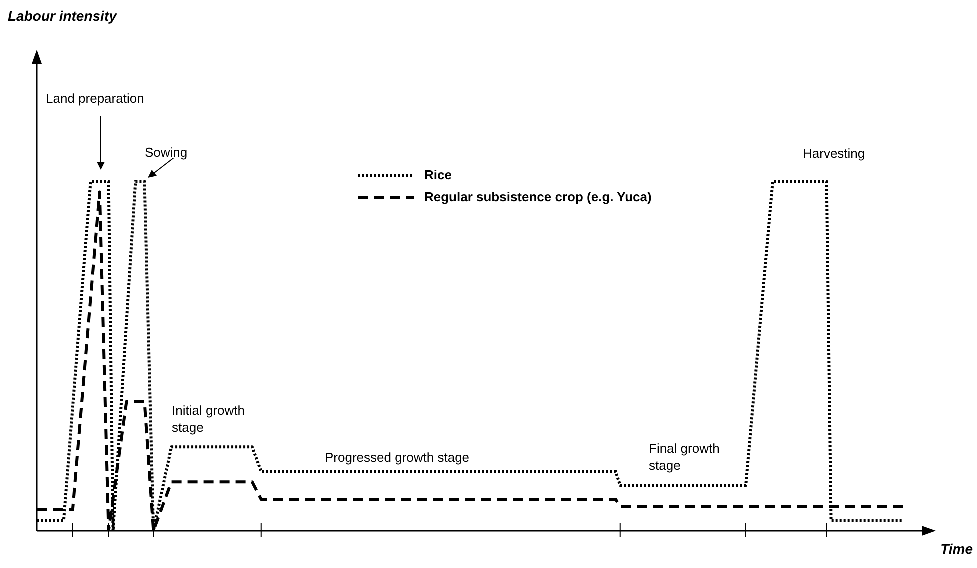 This screenshot has width=977, height=568. What do you see at coordinates (95, 98) in the screenshot?
I see `text: Land preparation` at bounding box center [95, 98].